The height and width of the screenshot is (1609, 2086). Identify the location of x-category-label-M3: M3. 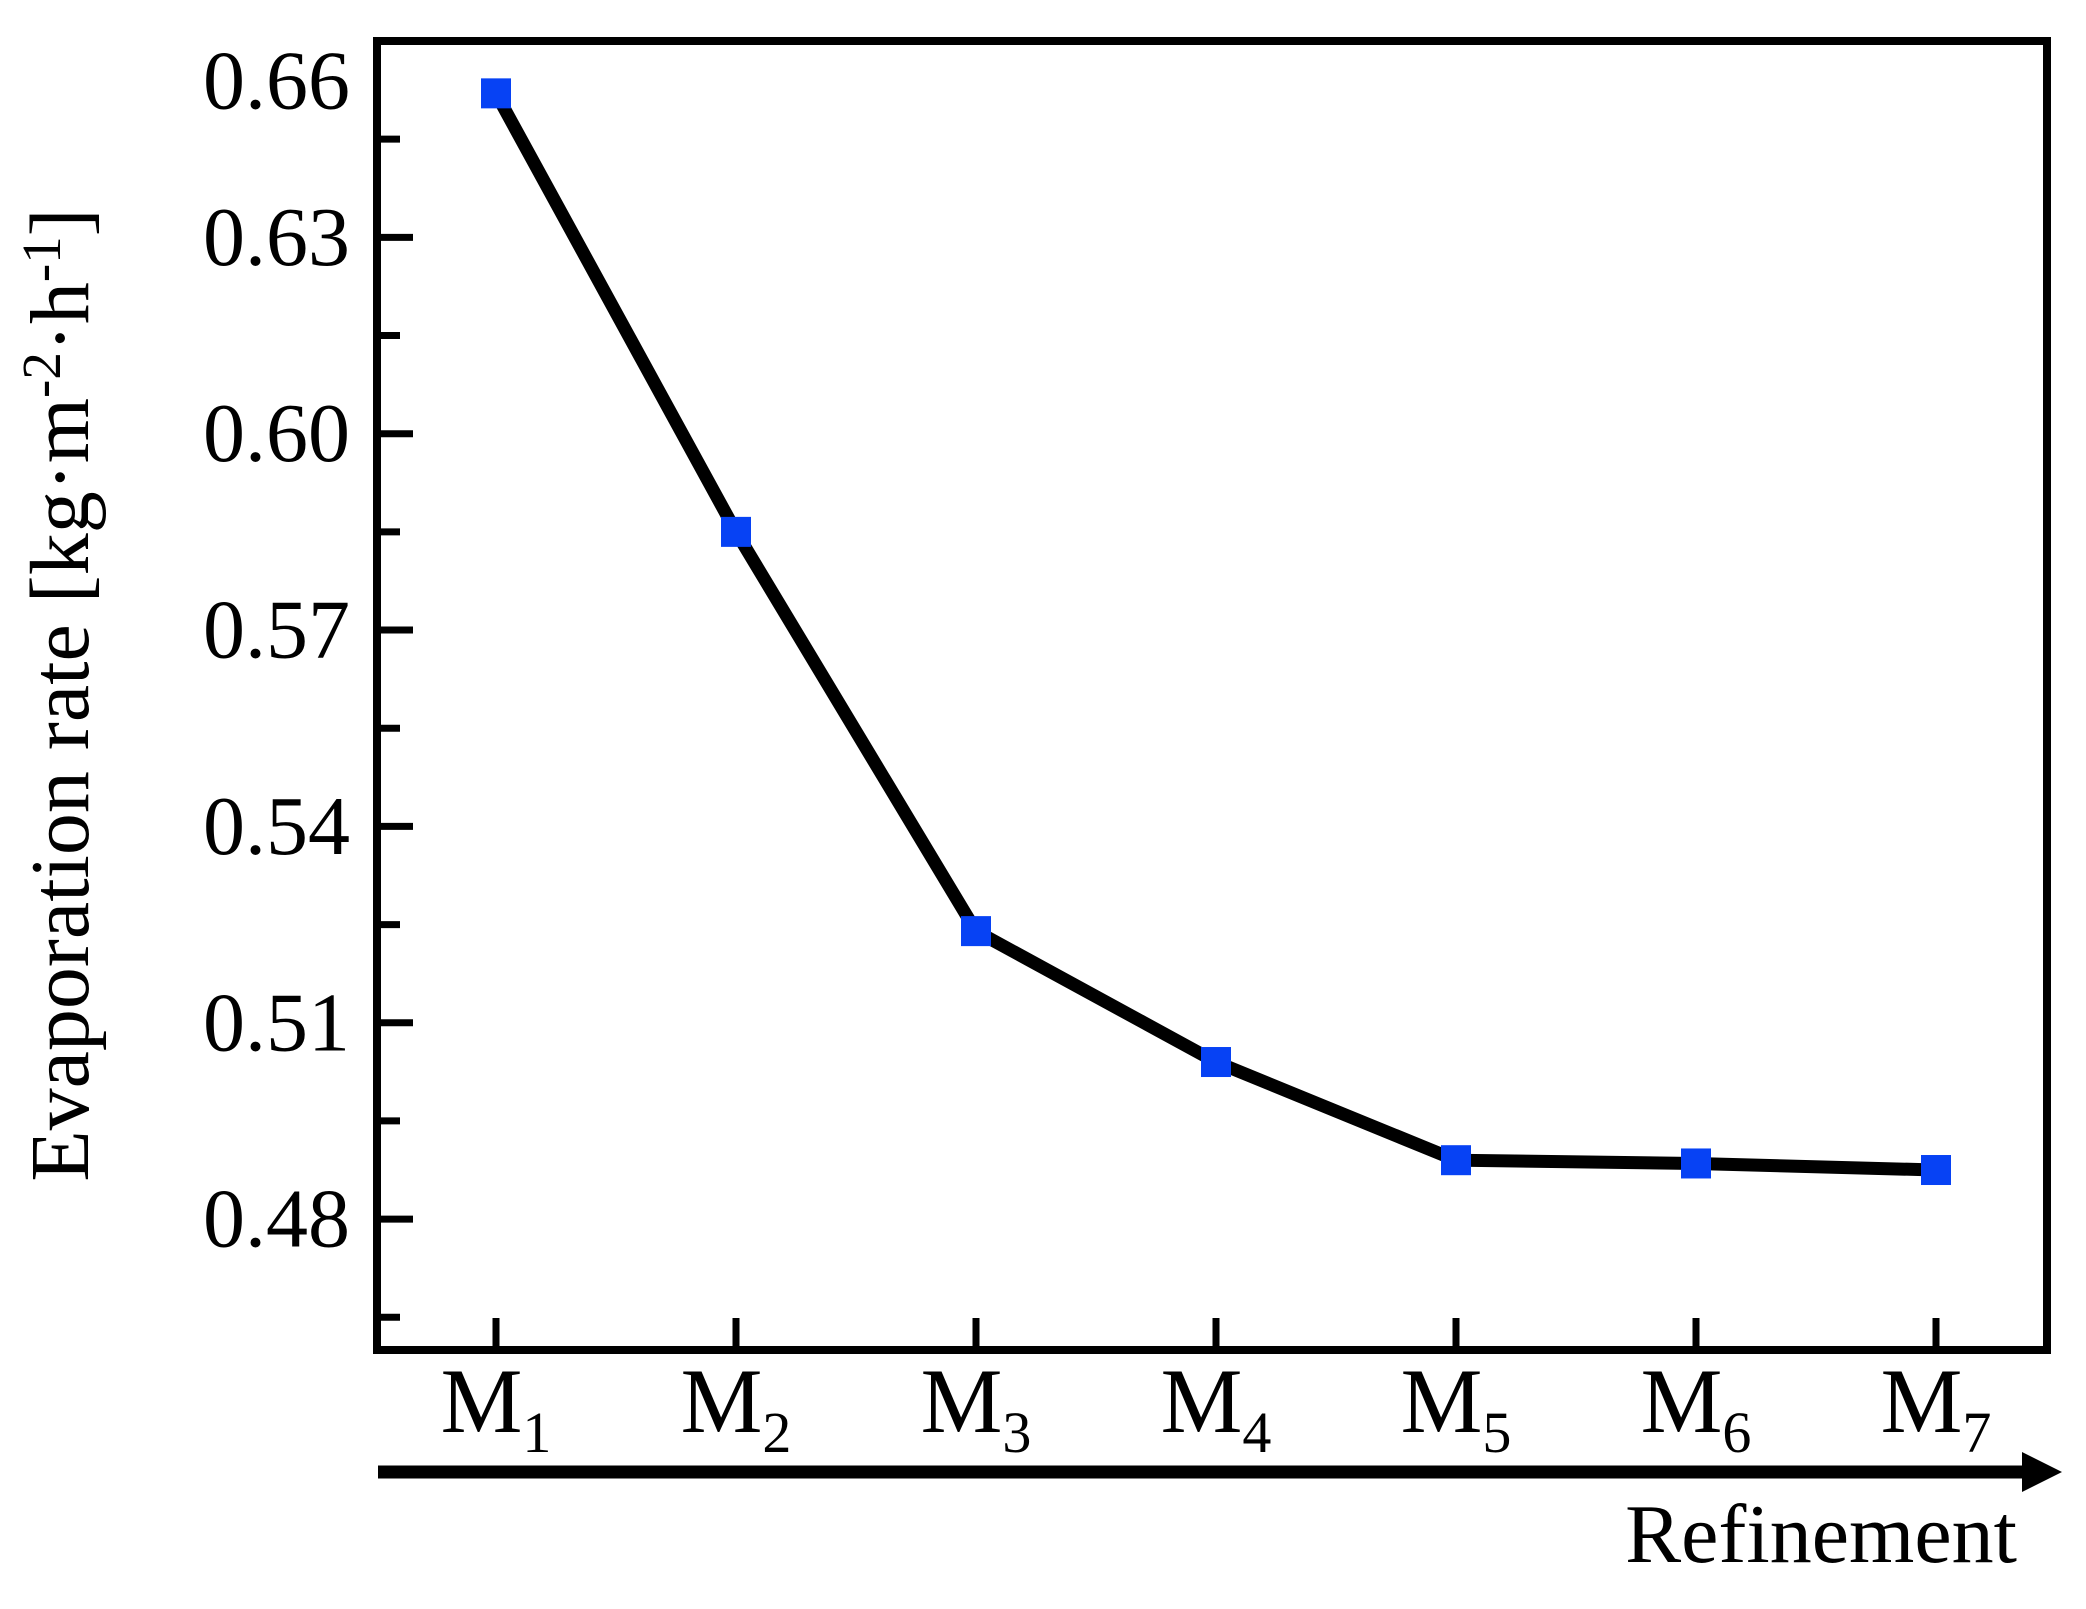
(976, 1407).